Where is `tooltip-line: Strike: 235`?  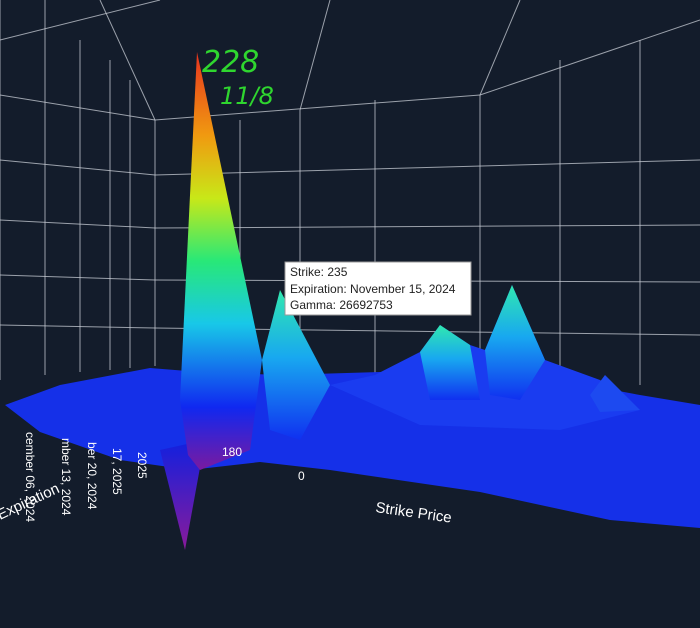 tooltip-line: Strike: 235 is located at coordinates (319, 272).